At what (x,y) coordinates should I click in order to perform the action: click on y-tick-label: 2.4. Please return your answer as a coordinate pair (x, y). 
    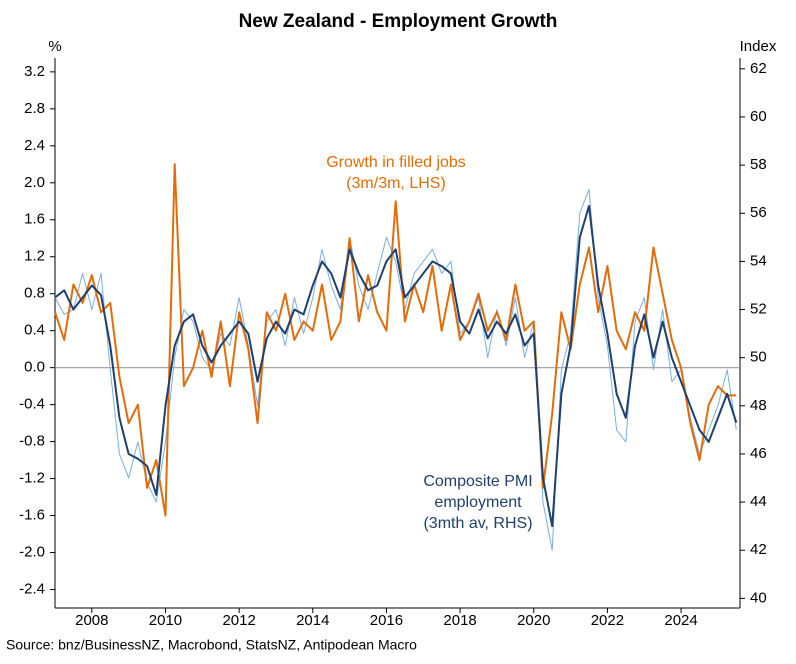
    Looking at the image, I should click on (34, 145).